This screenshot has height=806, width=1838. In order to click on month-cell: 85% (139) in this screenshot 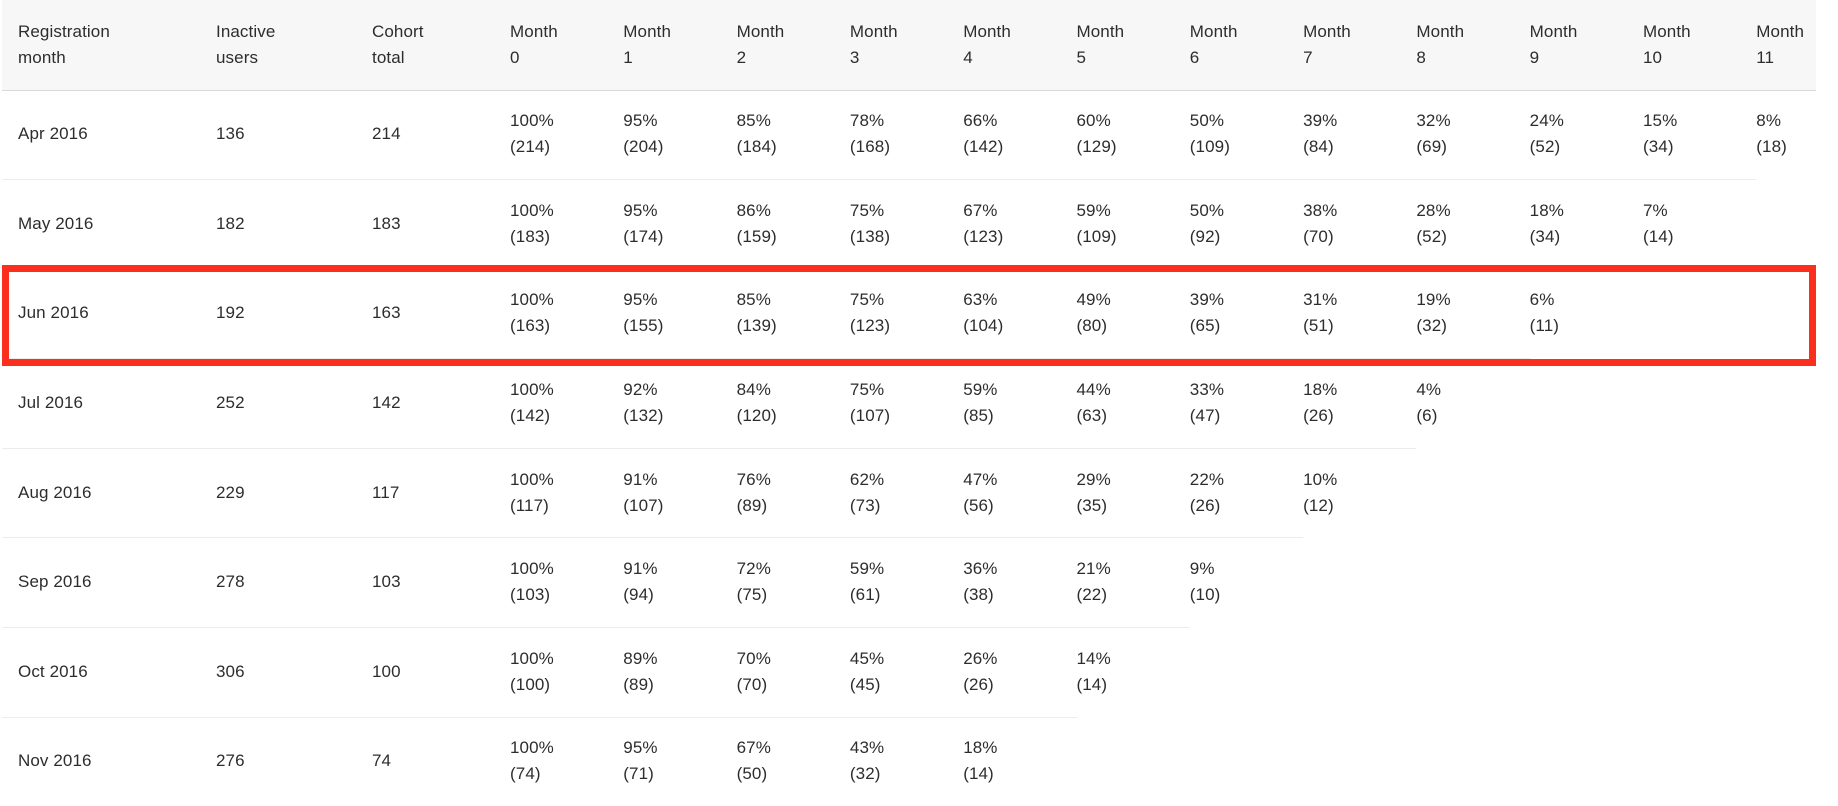, I will do `click(756, 313)`.